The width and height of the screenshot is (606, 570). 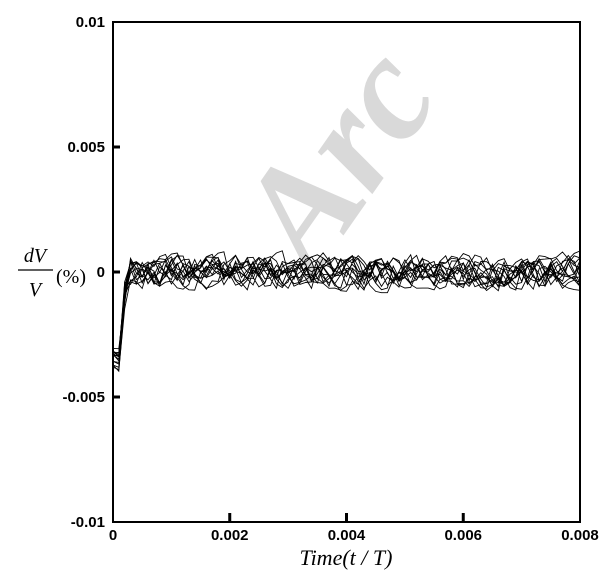 I want to click on y-tick-label: 0.01, so click(x=90, y=22).